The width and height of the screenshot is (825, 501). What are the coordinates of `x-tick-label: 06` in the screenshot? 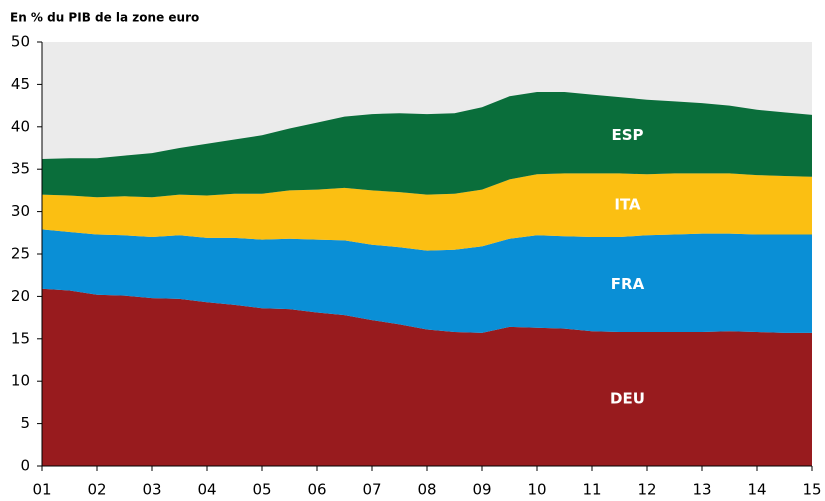 It's located at (316, 490).